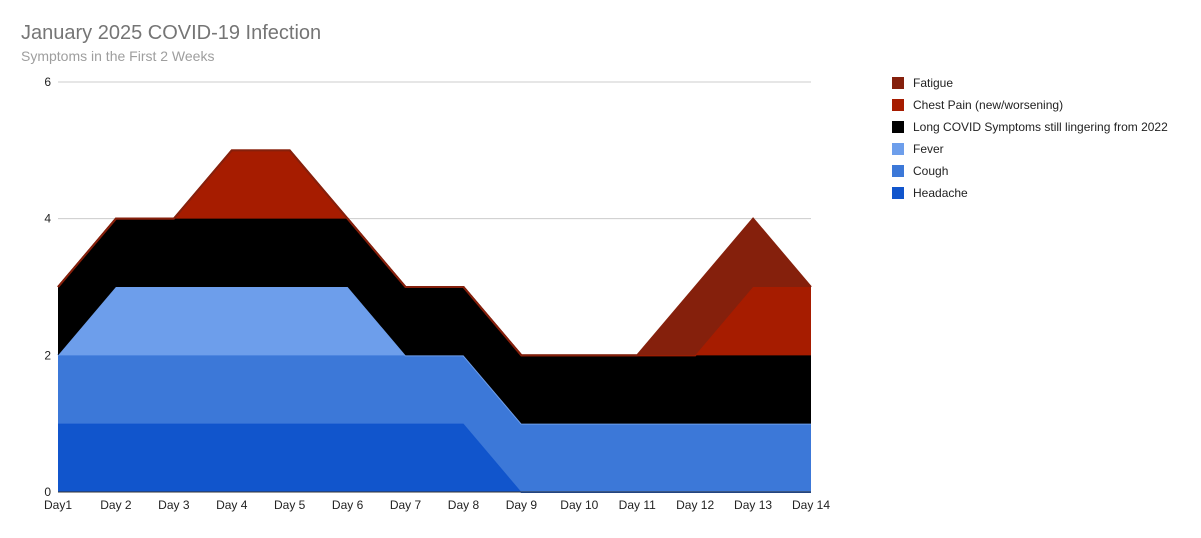 The image size is (1201, 538). What do you see at coordinates (47, 492) in the screenshot?
I see `y-tick-label: 0` at bounding box center [47, 492].